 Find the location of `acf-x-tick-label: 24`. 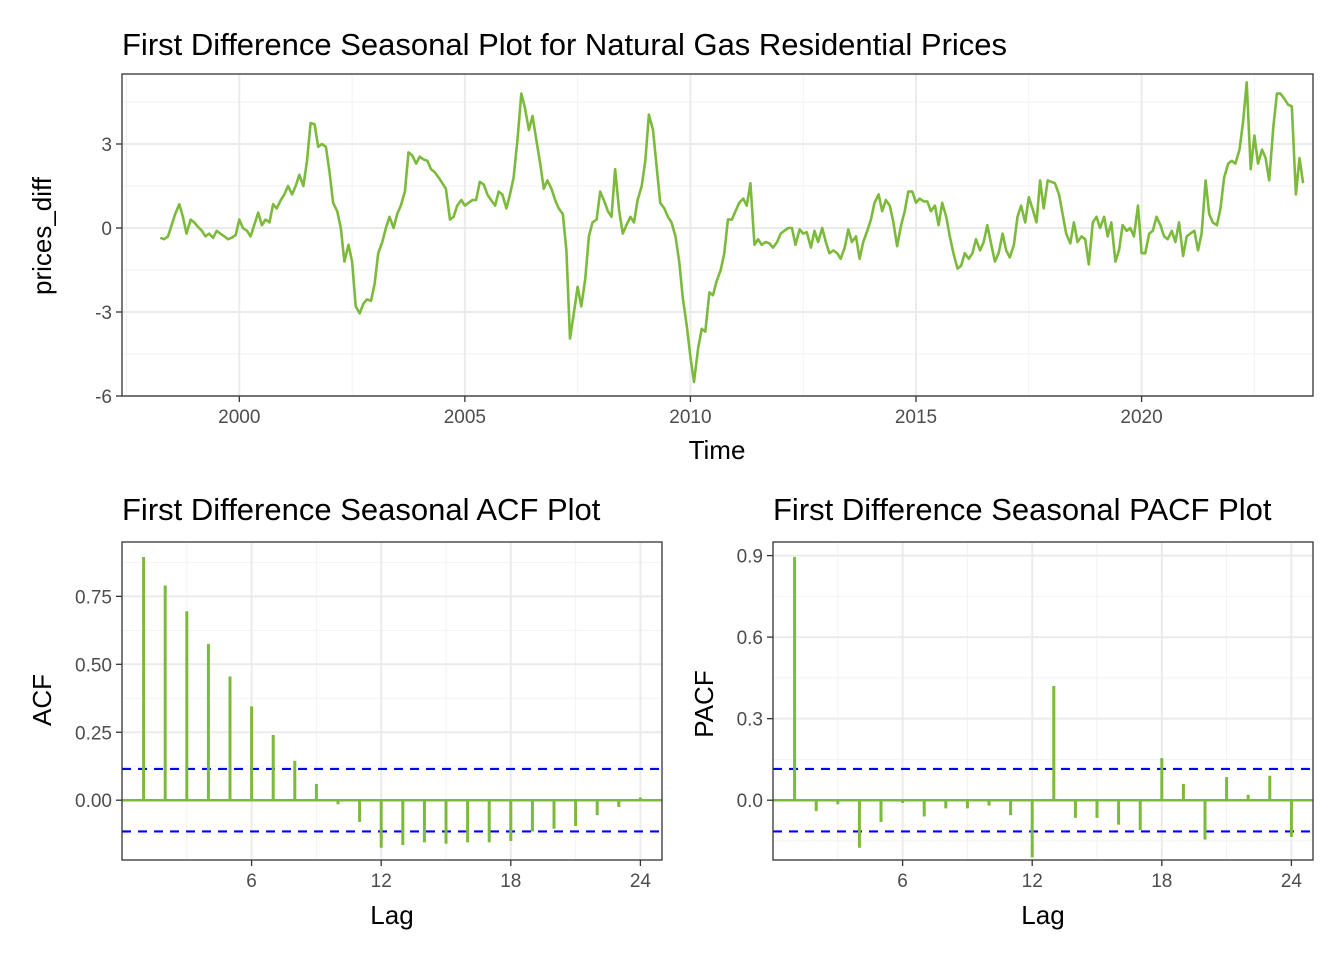

acf-x-tick-label: 24 is located at coordinates (641, 881).